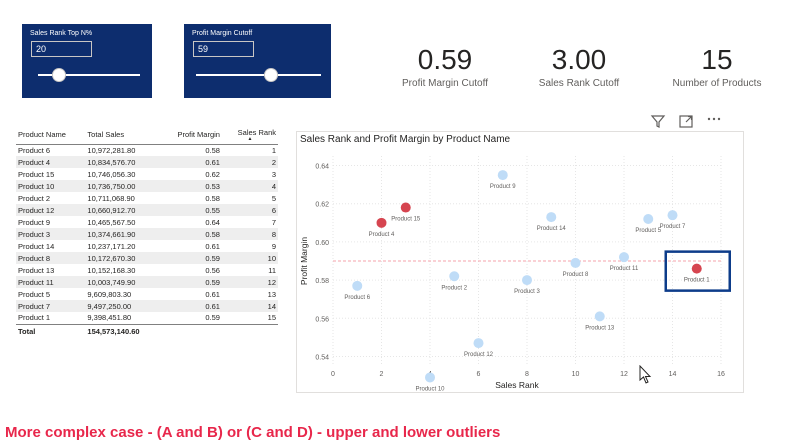 The width and height of the screenshot is (800, 448). What do you see at coordinates (147, 318) in the screenshot?
I see `table-row: Product 1 9,398,451.80 0.59 15` at bounding box center [147, 318].